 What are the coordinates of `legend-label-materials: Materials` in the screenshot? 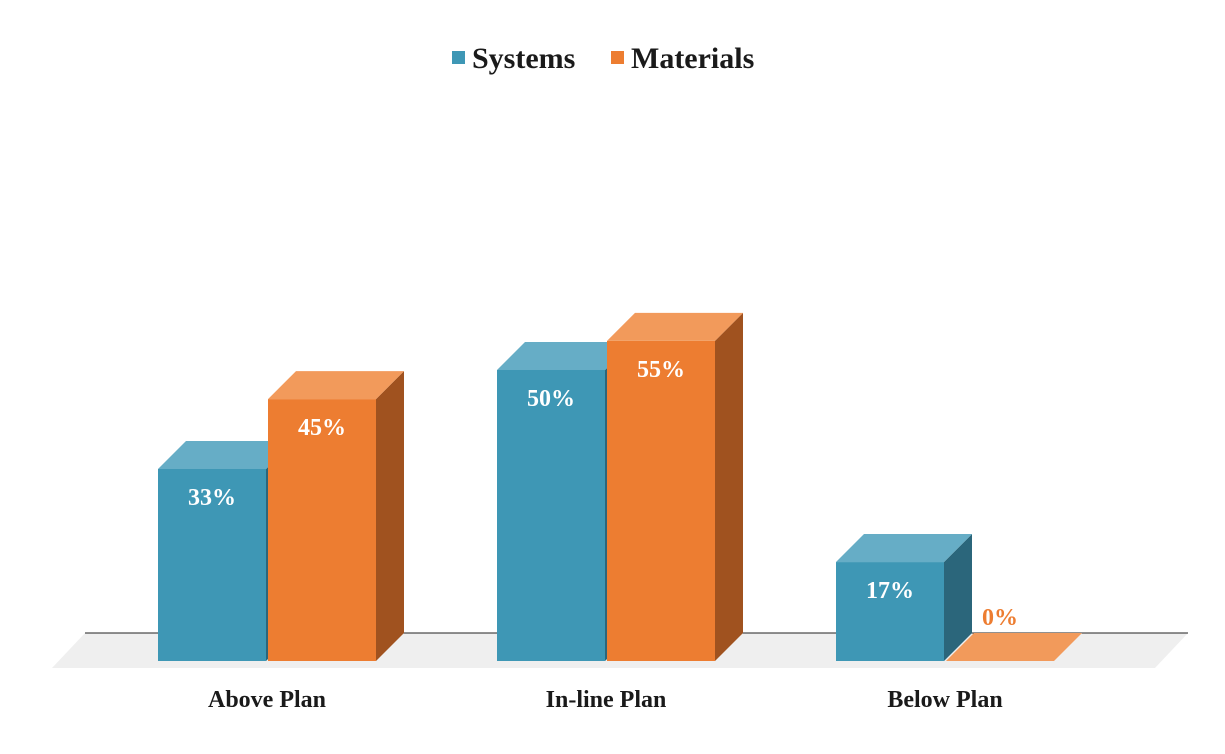 It's located at (692, 58).